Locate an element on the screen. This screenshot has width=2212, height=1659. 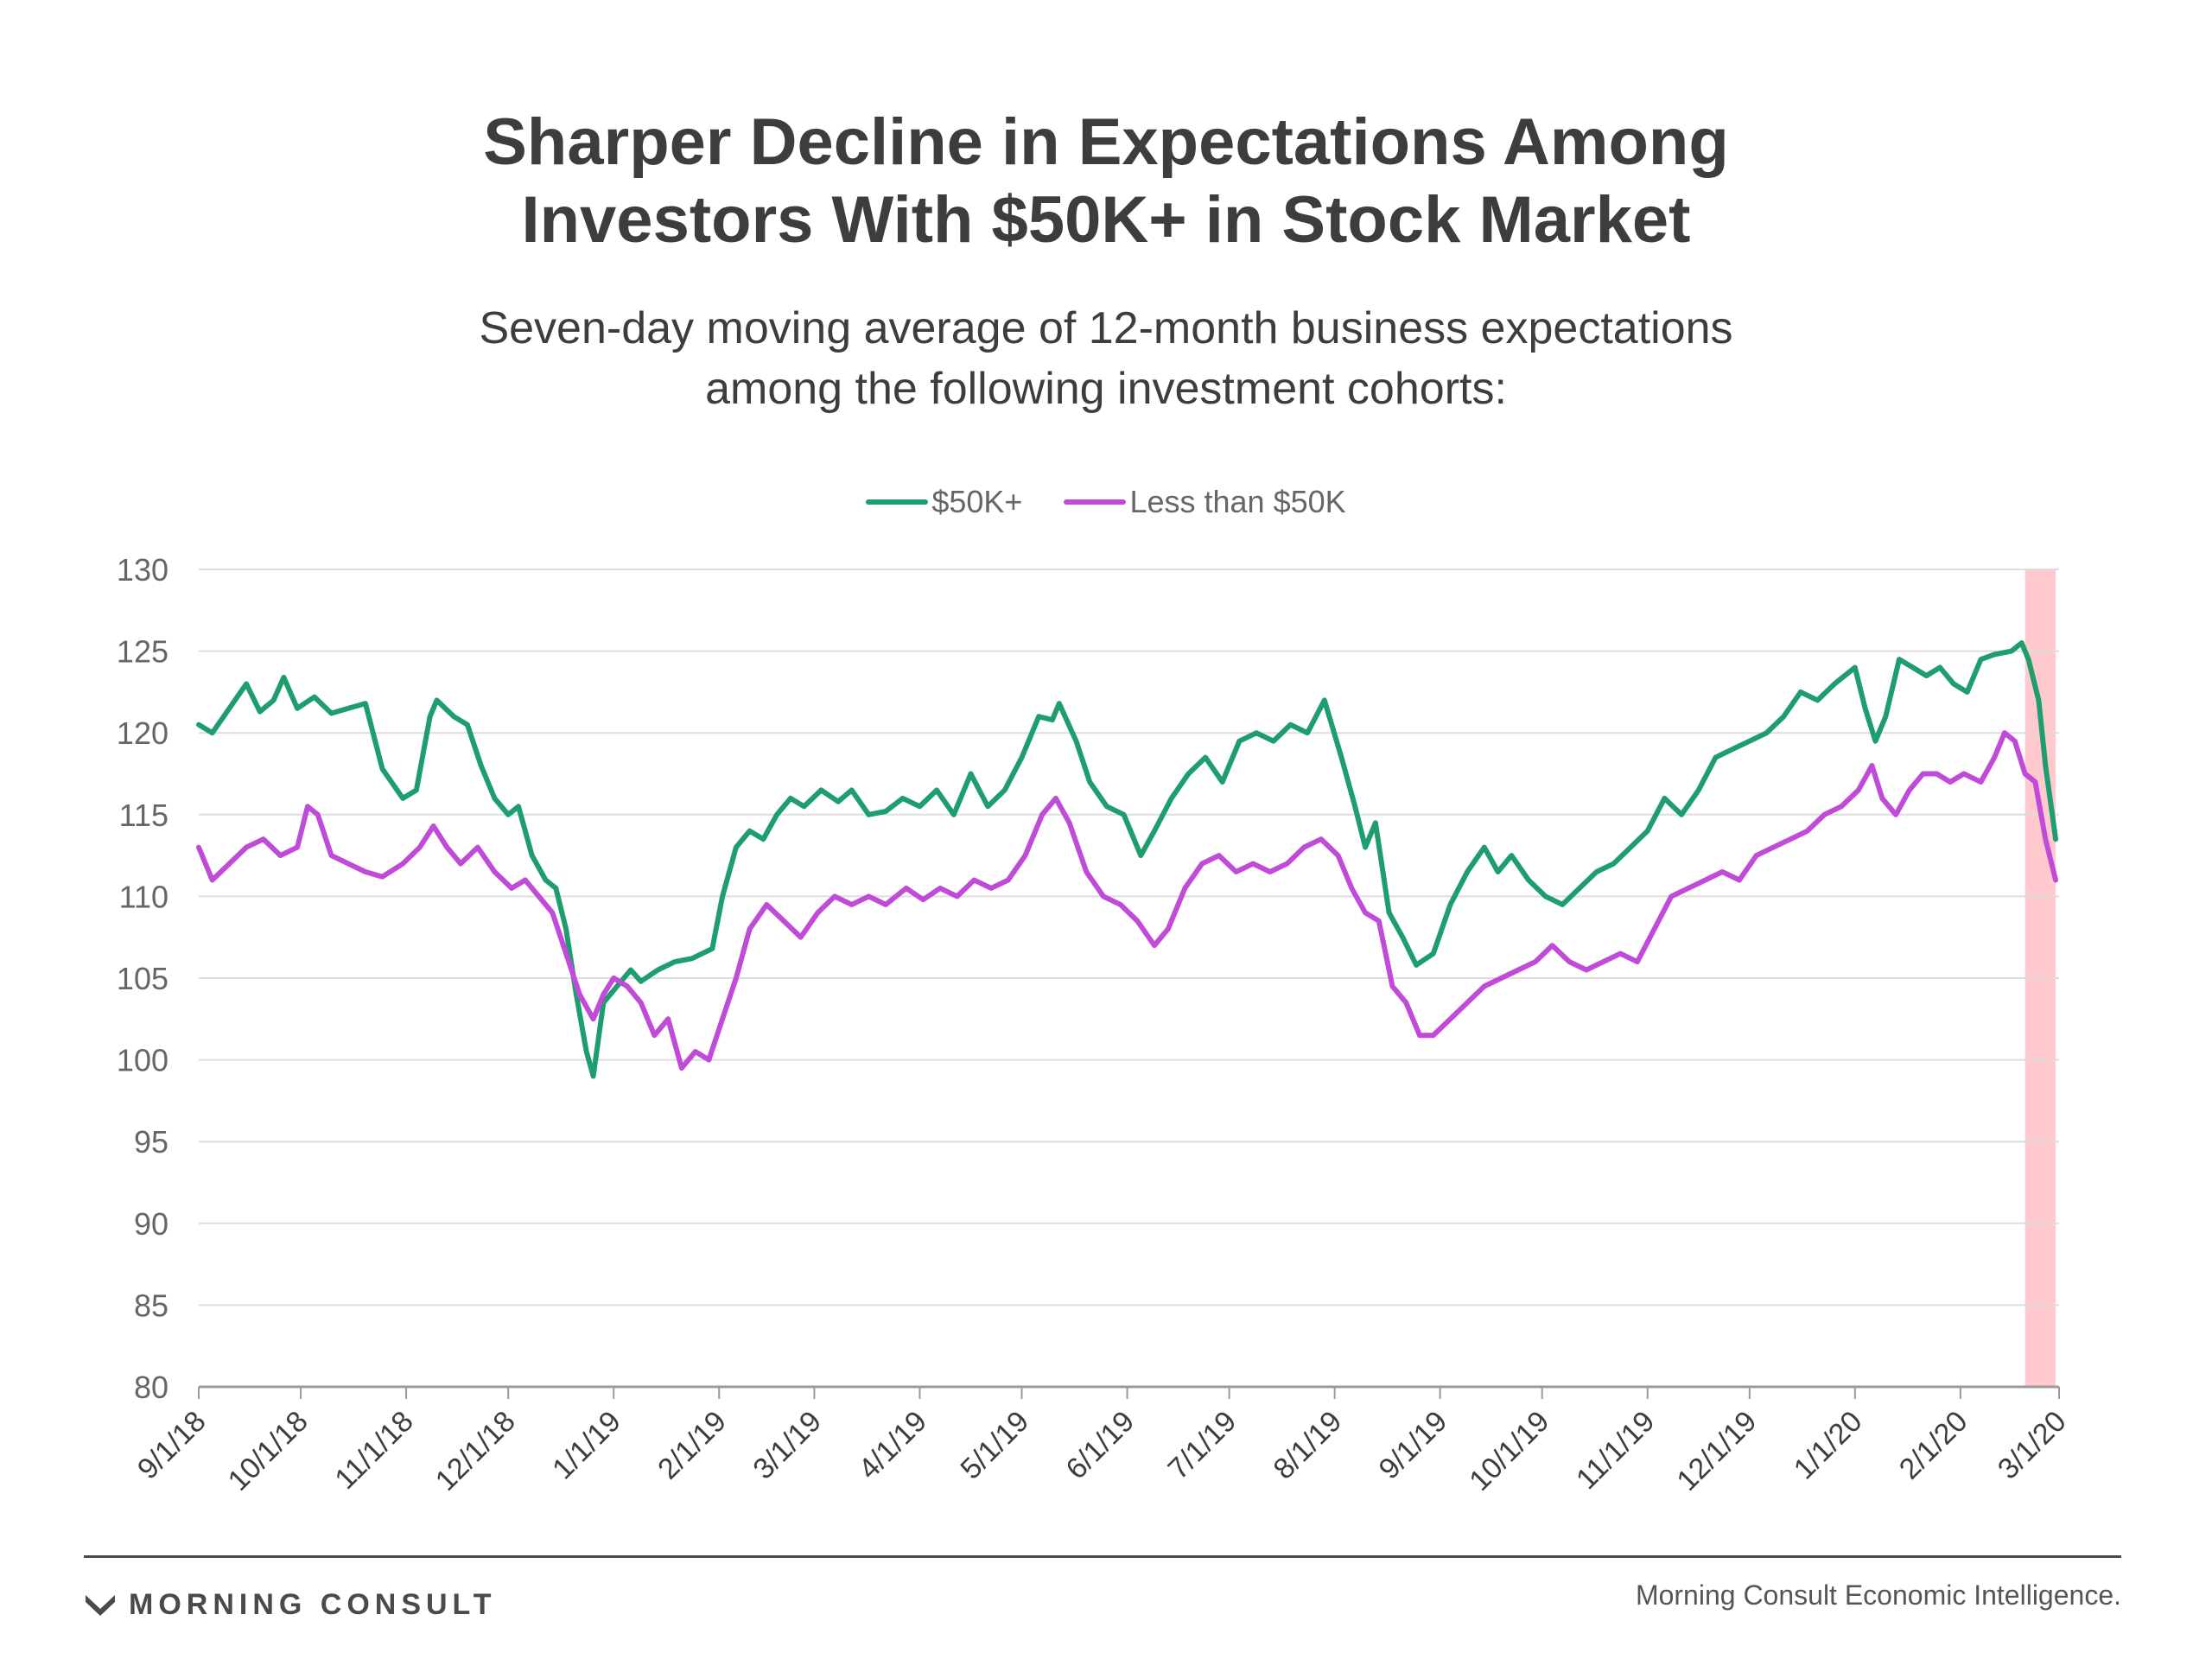
chart-title-line-2: Investors With $50K+ in Stock Market is located at coordinates (1106, 220).